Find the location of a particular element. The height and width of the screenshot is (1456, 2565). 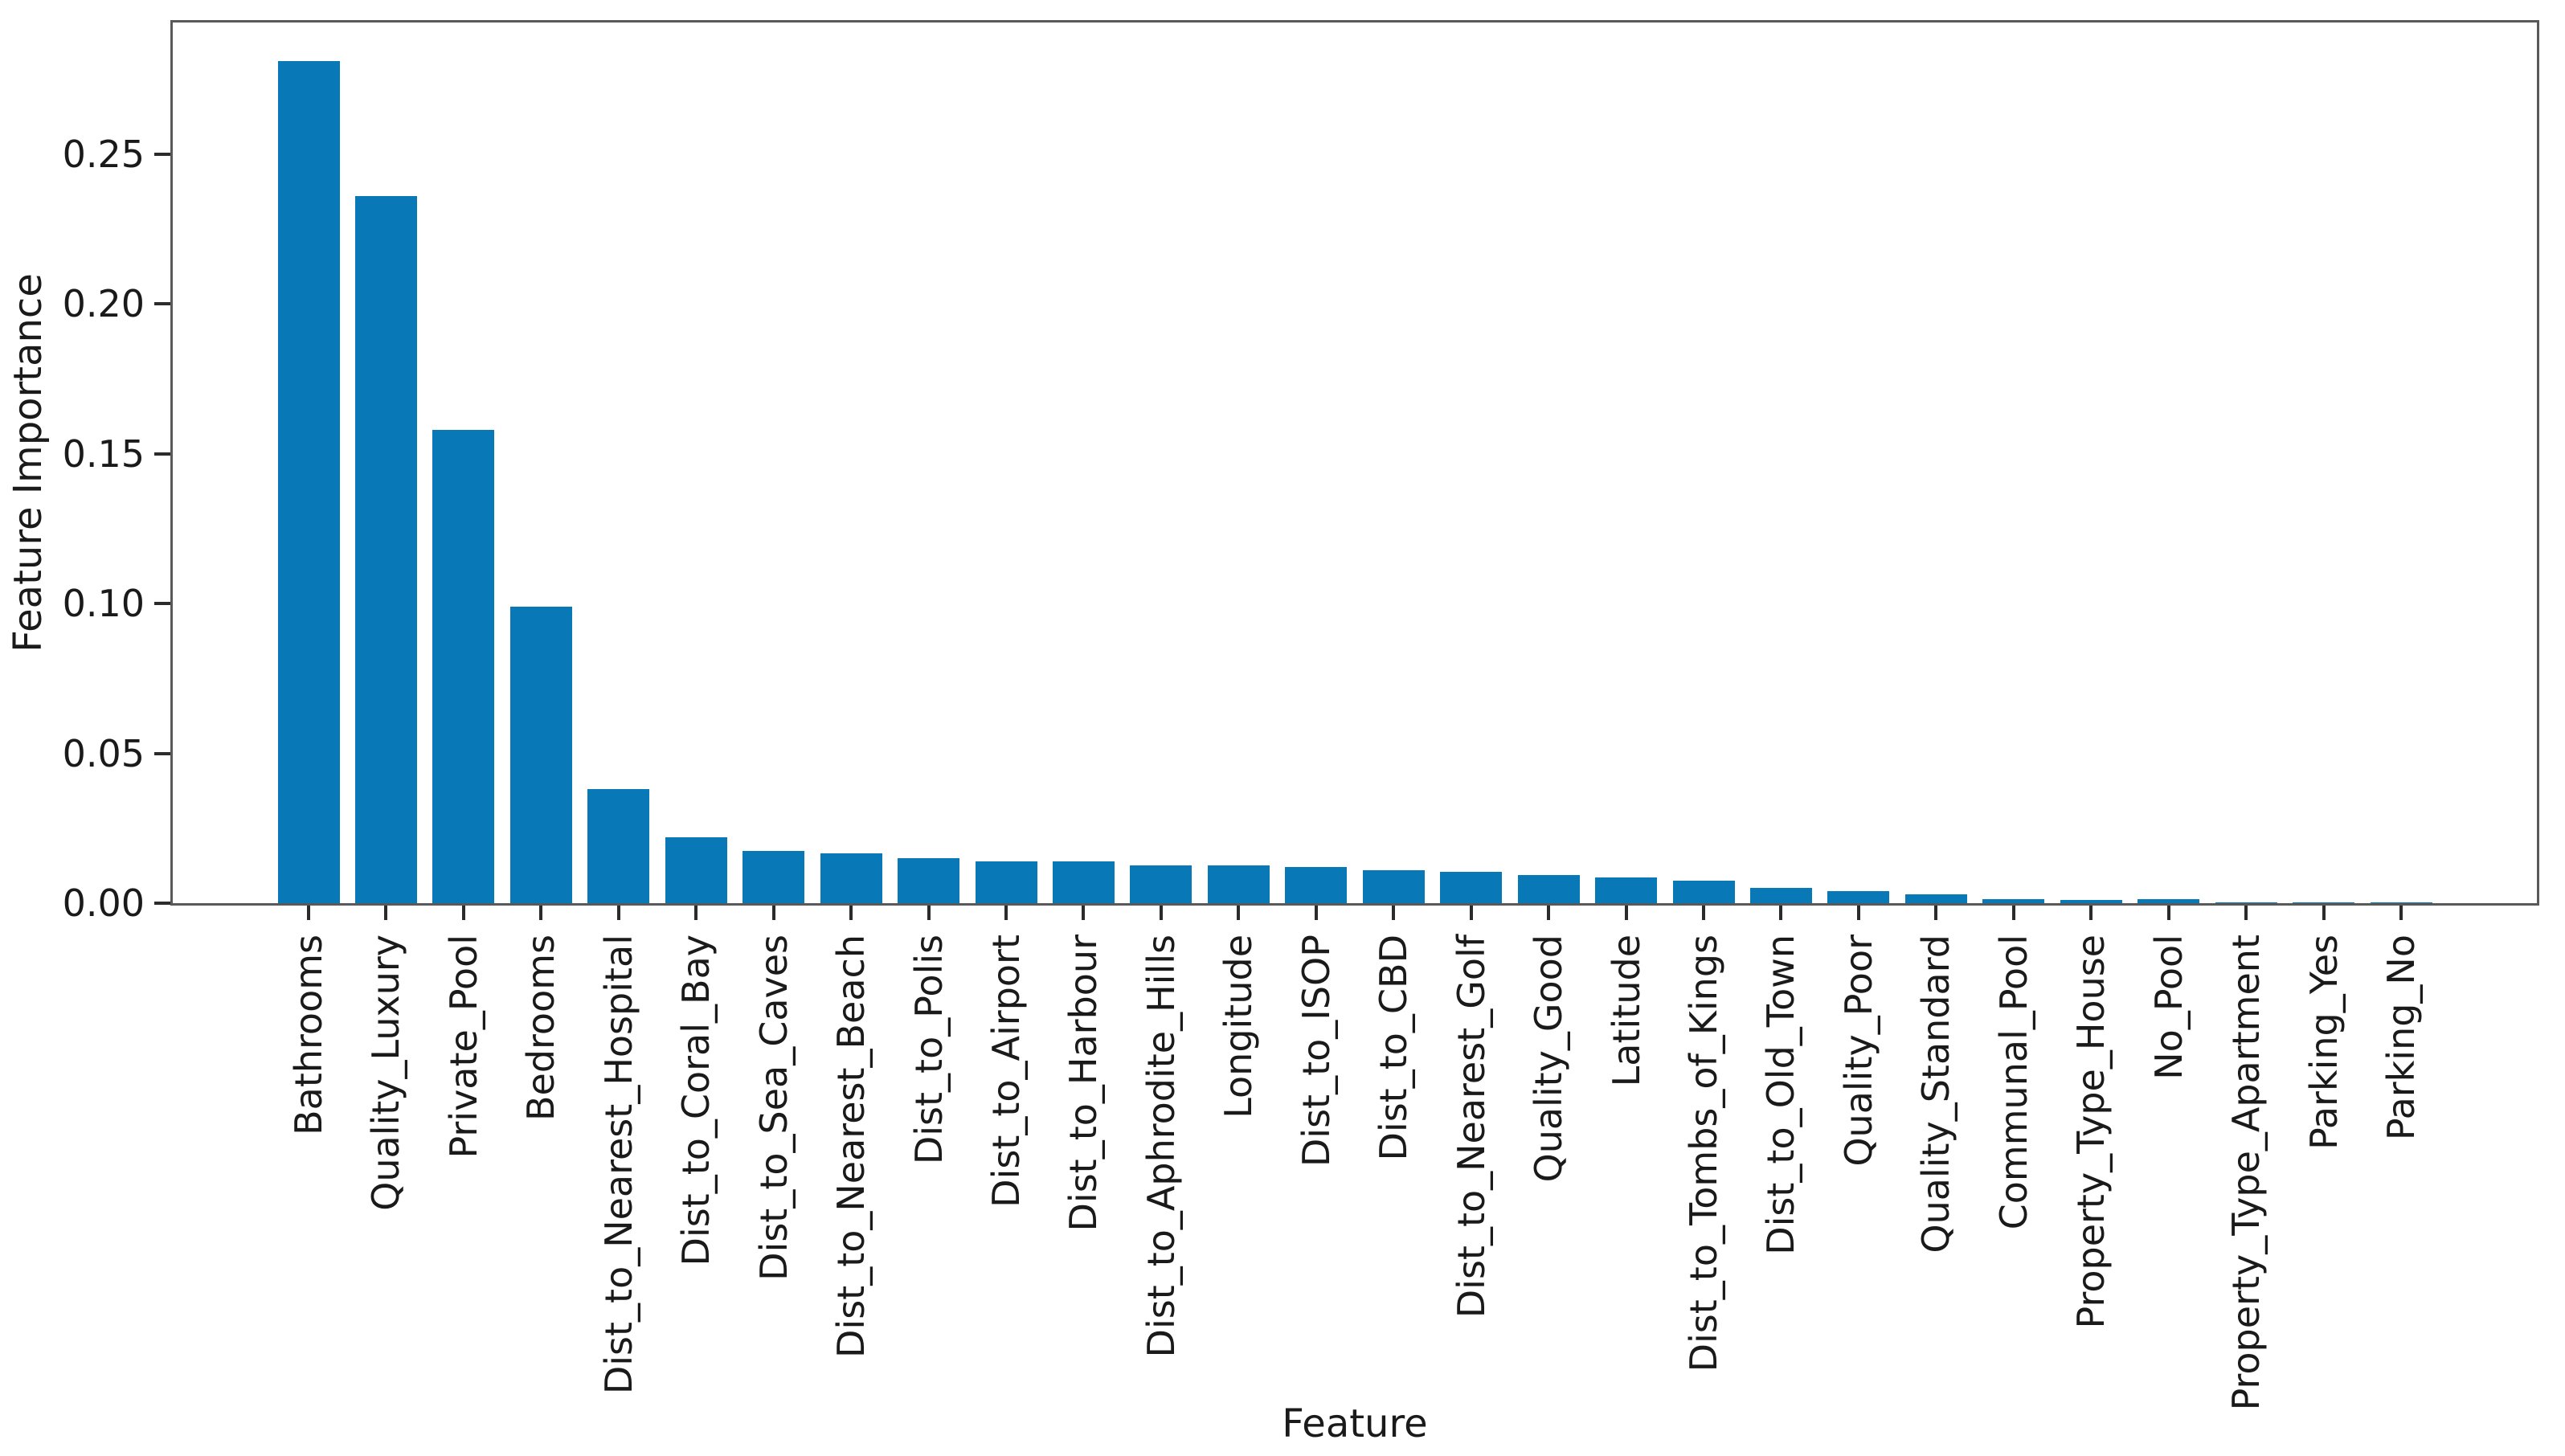

y-tick-label: 0.15 is located at coordinates (104, 453).